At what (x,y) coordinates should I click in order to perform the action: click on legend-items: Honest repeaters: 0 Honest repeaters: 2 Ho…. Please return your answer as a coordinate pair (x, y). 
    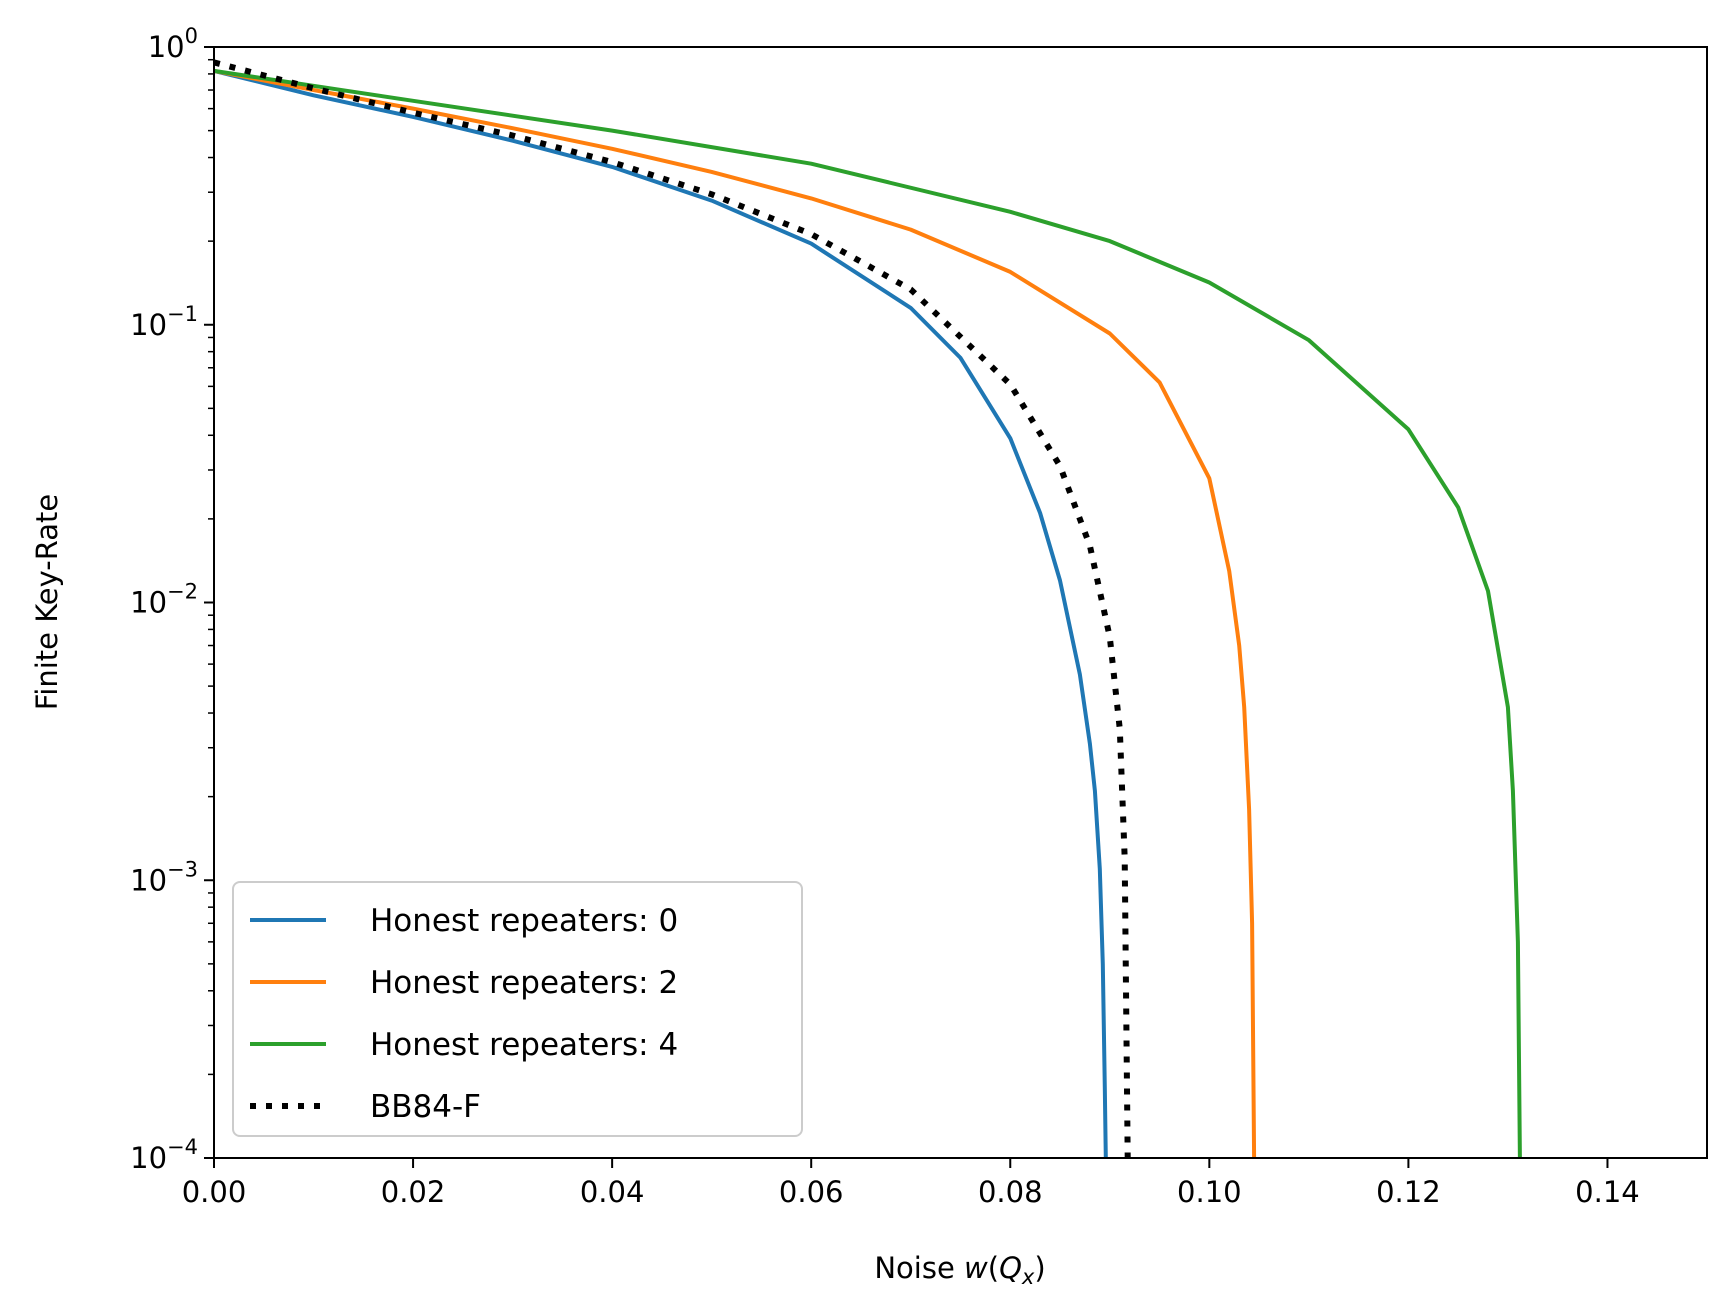
    Looking at the image, I should click on (464, 1014).